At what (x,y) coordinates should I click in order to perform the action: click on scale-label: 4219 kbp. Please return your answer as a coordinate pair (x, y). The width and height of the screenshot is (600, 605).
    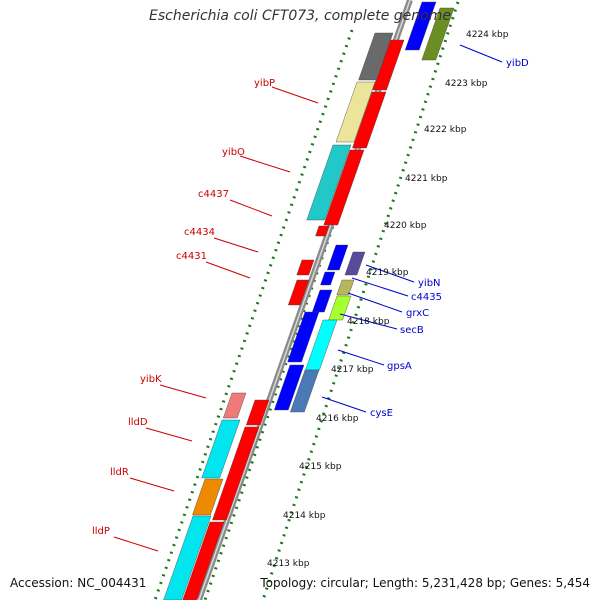
    Looking at the image, I should click on (387, 273).